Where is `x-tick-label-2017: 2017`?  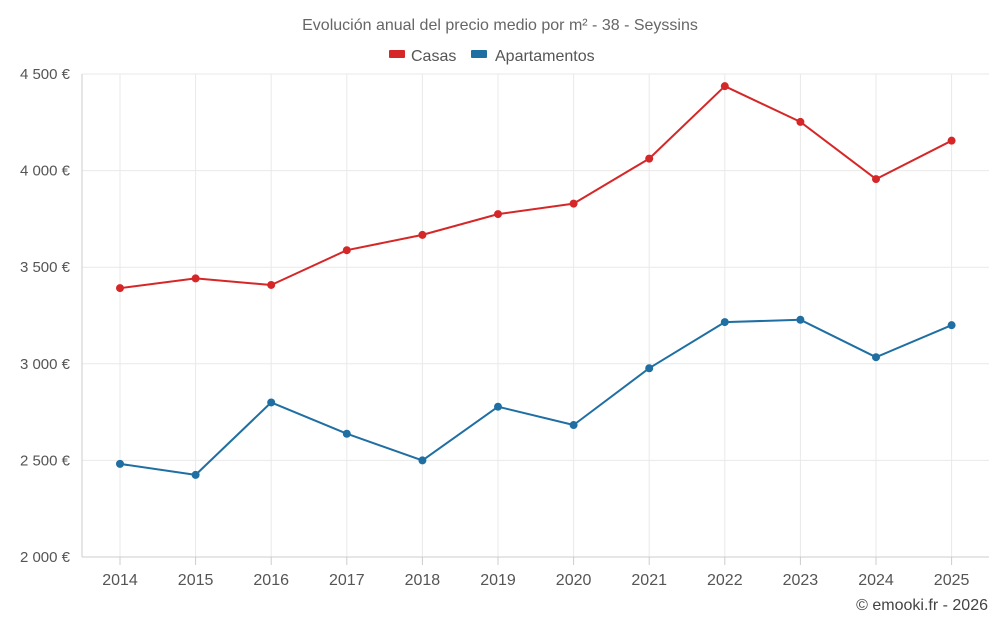 x-tick-label-2017: 2017 is located at coordinates (347, 580).